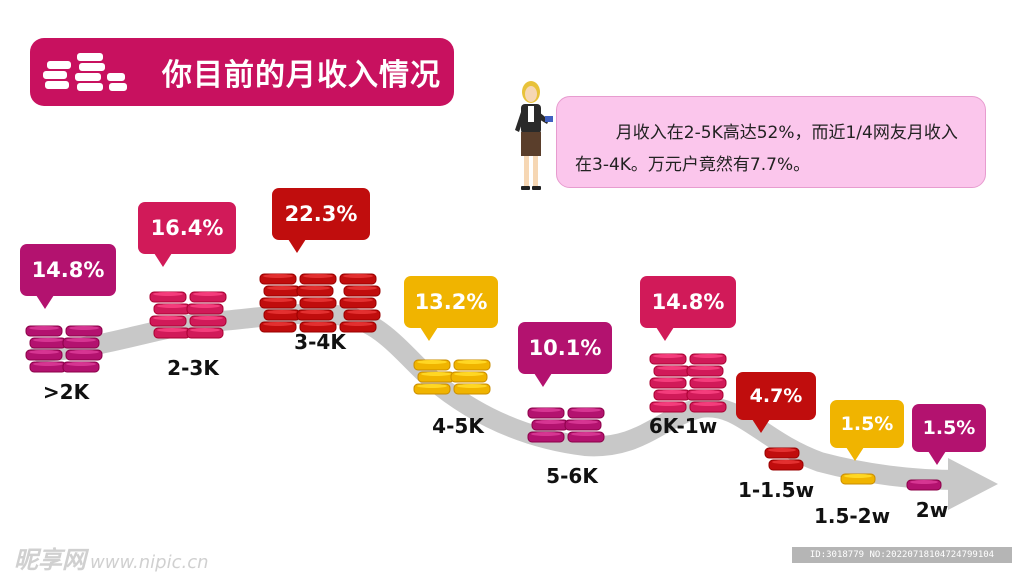  Describe the element at coordinates (683, 426) in the screenshot. I see `category-label: 6K-1w` at that location.